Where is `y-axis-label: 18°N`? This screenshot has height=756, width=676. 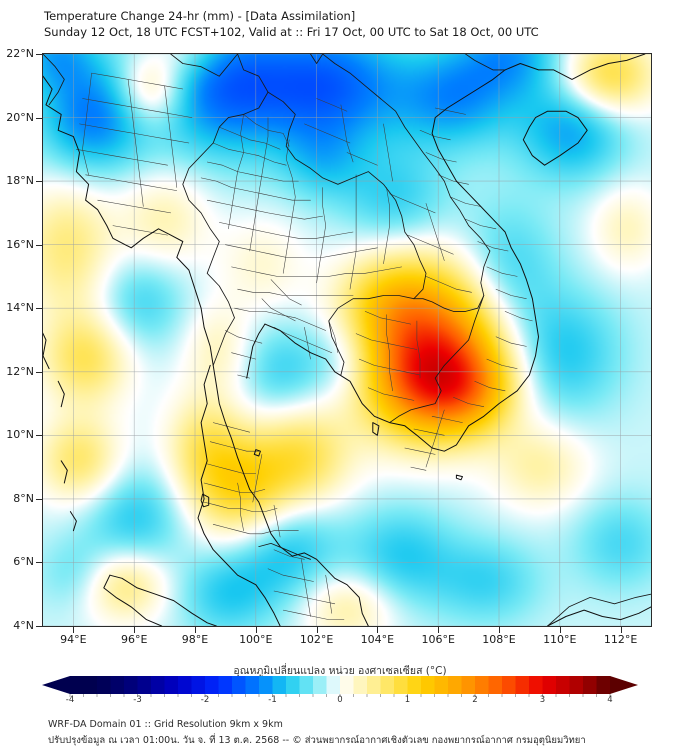 y-axis-label: 18°N is located at coordinates (20, 181).